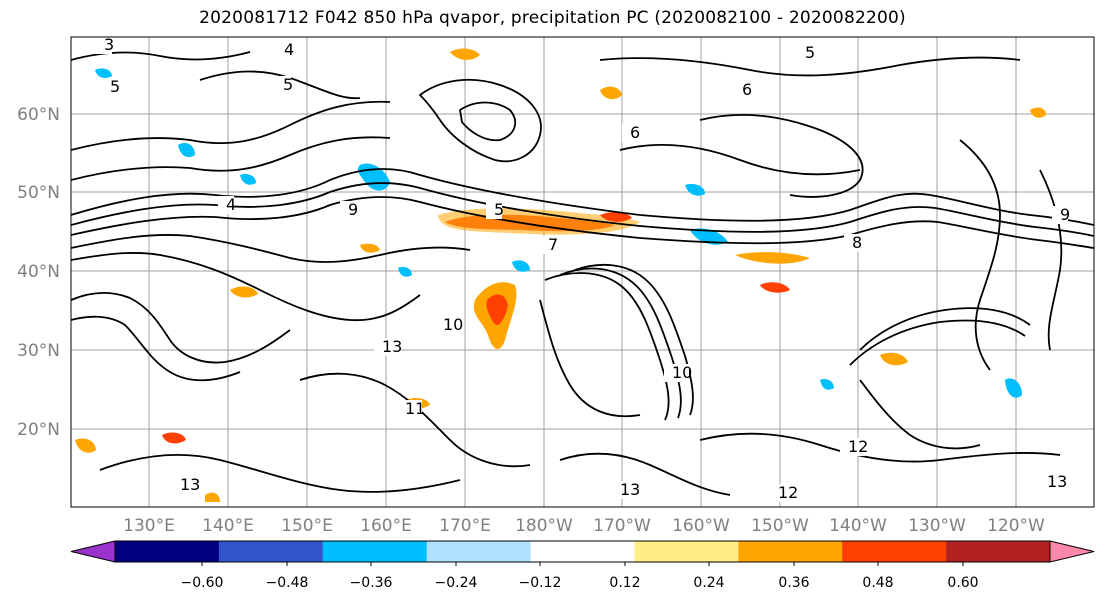 The image size is (1105, 601). Describe the element at coordinates (582, 551) in the screenshot. I see `colorbar` at that location.